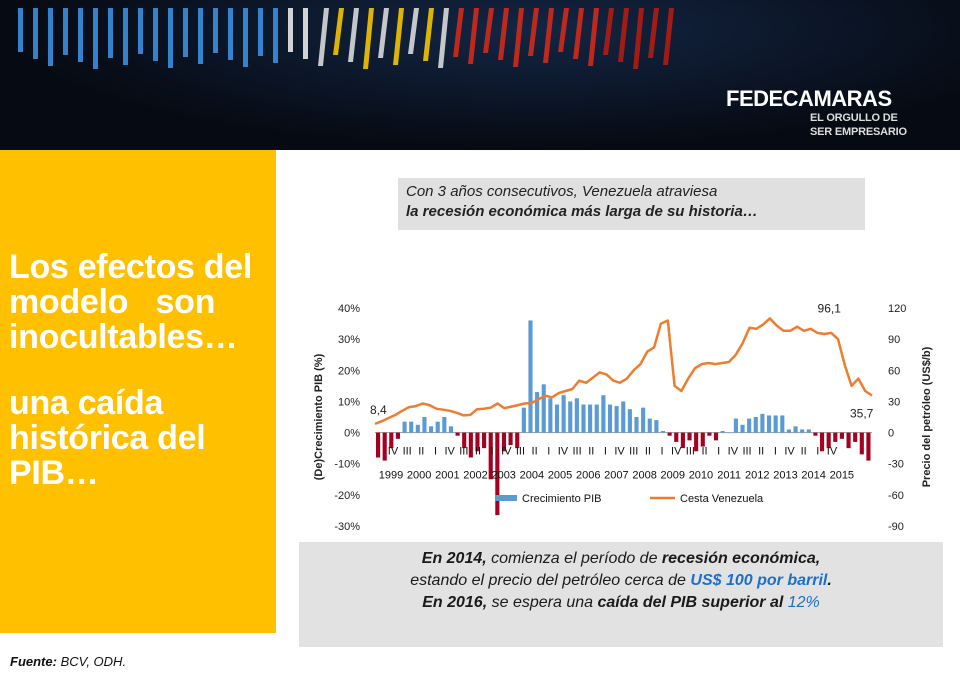 Image resolution: width=960 pixels, height=675 pixels. Describe the element at coordinates (894, 402) in the screenshot. I see `y-right-tick-label: 30` at that location.